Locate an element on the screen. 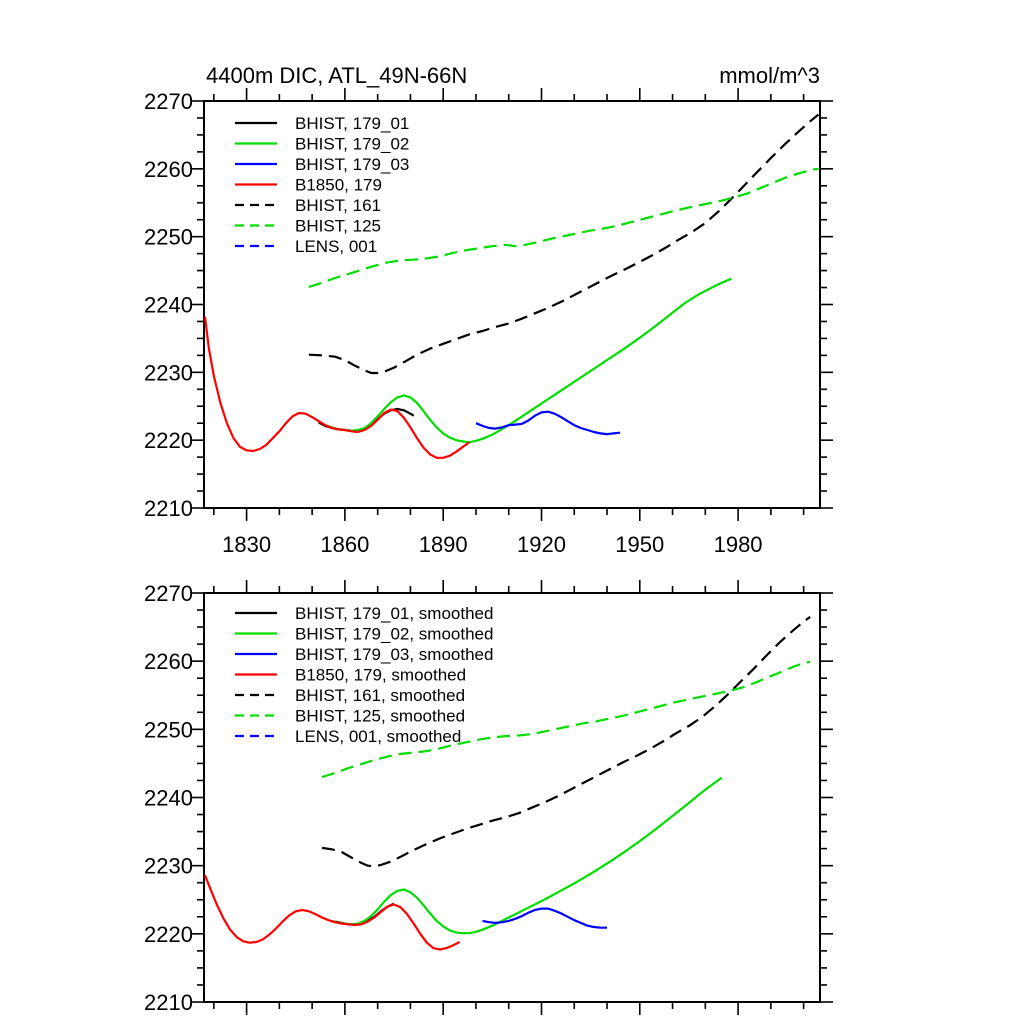 This screenshot has height=1024, width=1024. plot-title: 4400m DIC, ATL_49N-66N is located at coordinates (337, 75).